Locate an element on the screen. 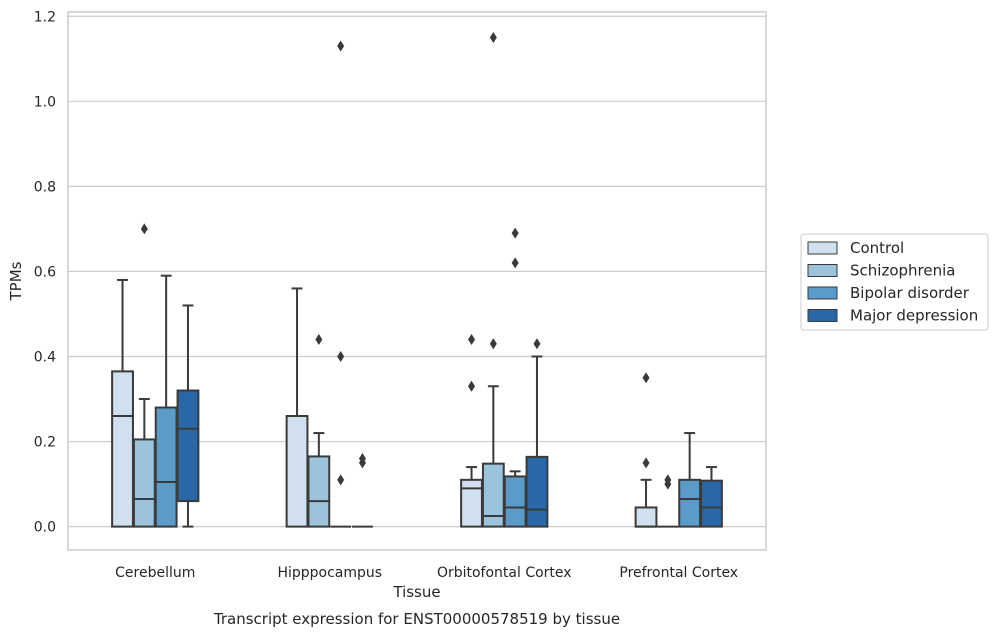  y-tick-label: 0.4 is located at coordinates (45, 357).